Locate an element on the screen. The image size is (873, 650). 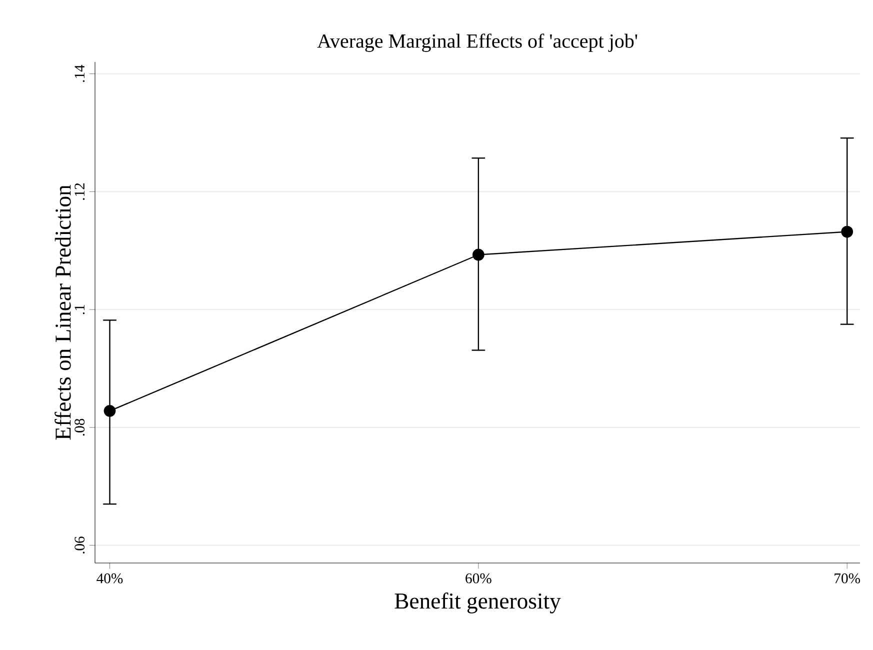
y-tick-label: .14 is located at coordinates (79, 73).